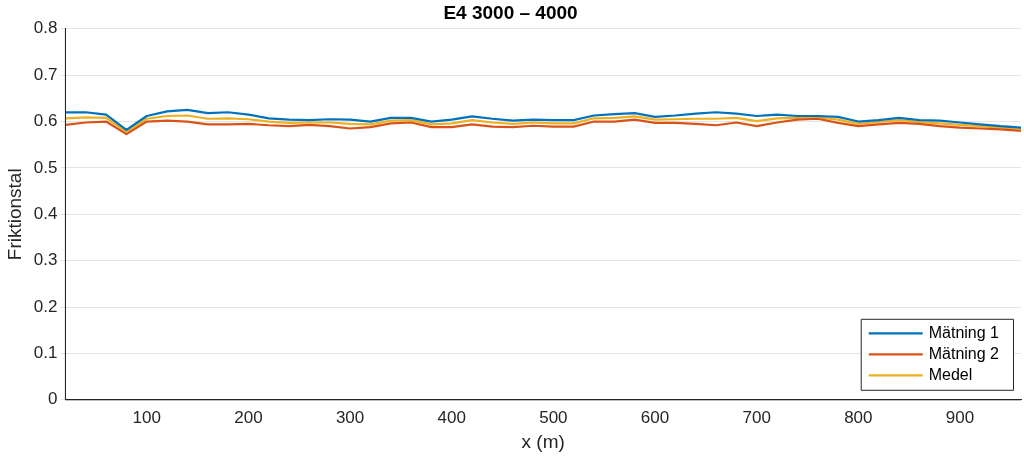  What do you see at coordinates (960, 417) in the screenshot?
I see `x-tick-label: 900` at bounding box center [960, 417].